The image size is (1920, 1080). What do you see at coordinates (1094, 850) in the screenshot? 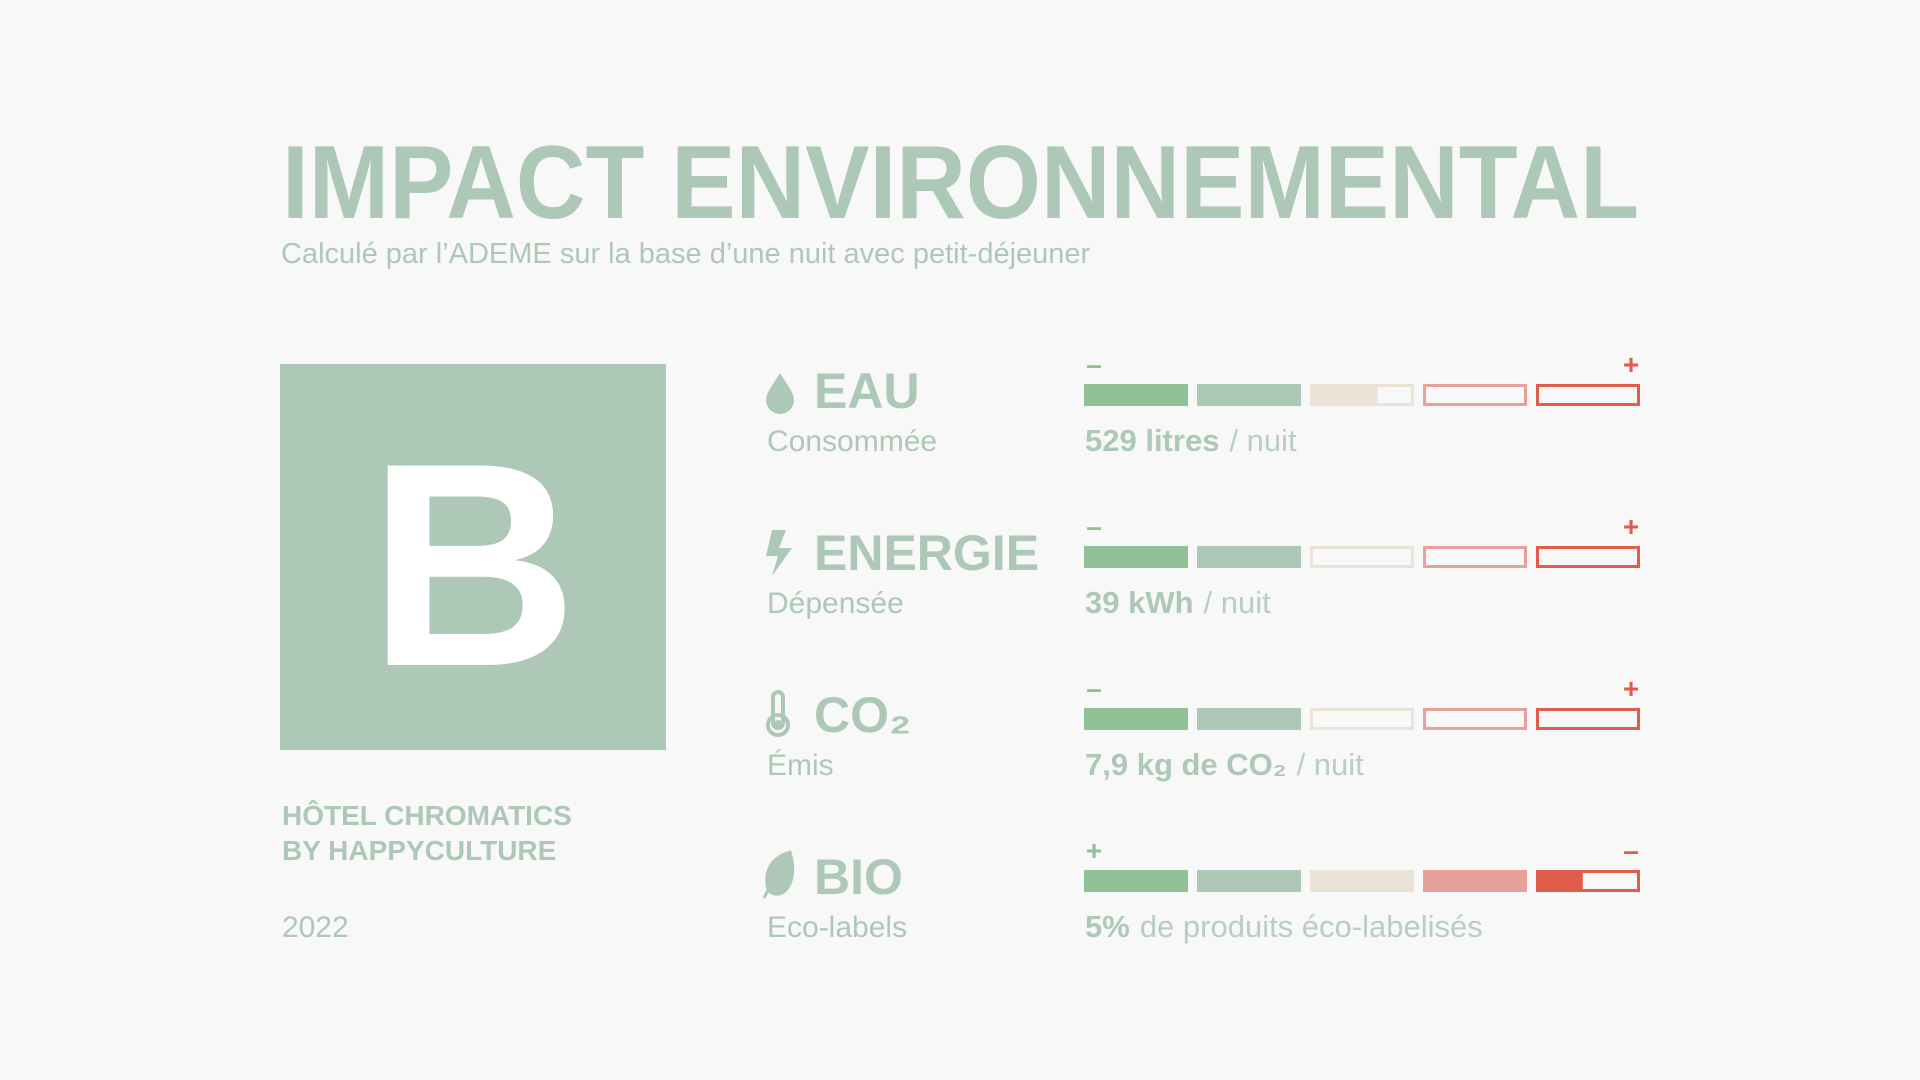
I see `scale-low: +` at bounding box center [1094, 850].